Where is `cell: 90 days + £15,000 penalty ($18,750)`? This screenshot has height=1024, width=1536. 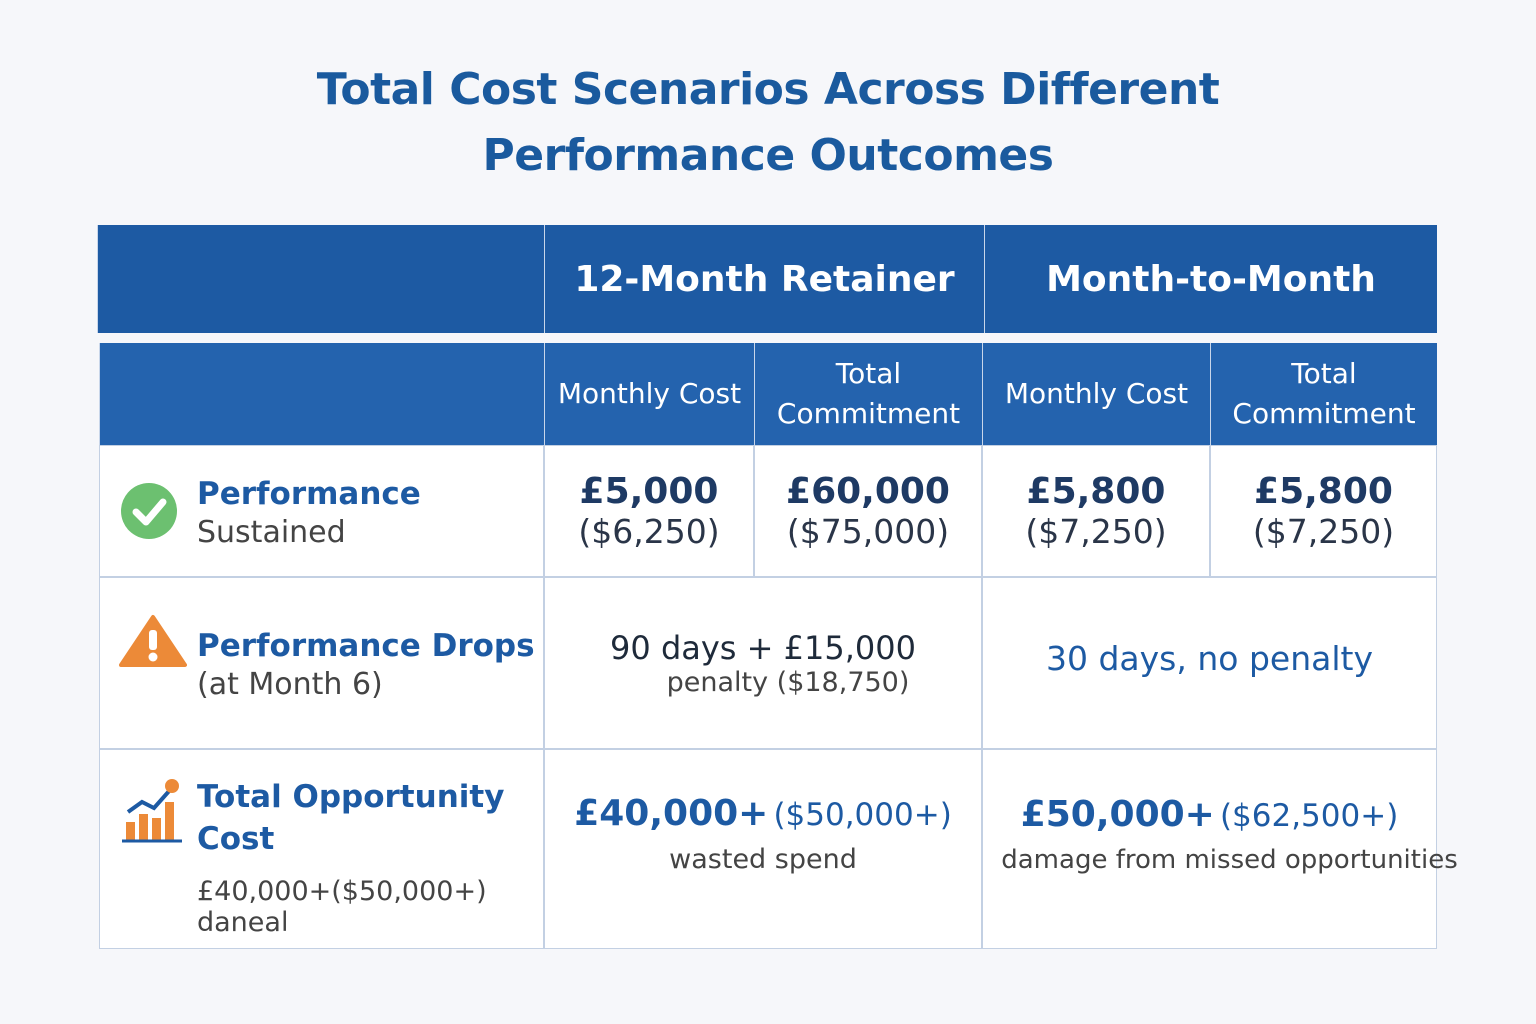
cell: 90 days + £15,000 penalty ($18,750) is located at coordinates (763, 663).